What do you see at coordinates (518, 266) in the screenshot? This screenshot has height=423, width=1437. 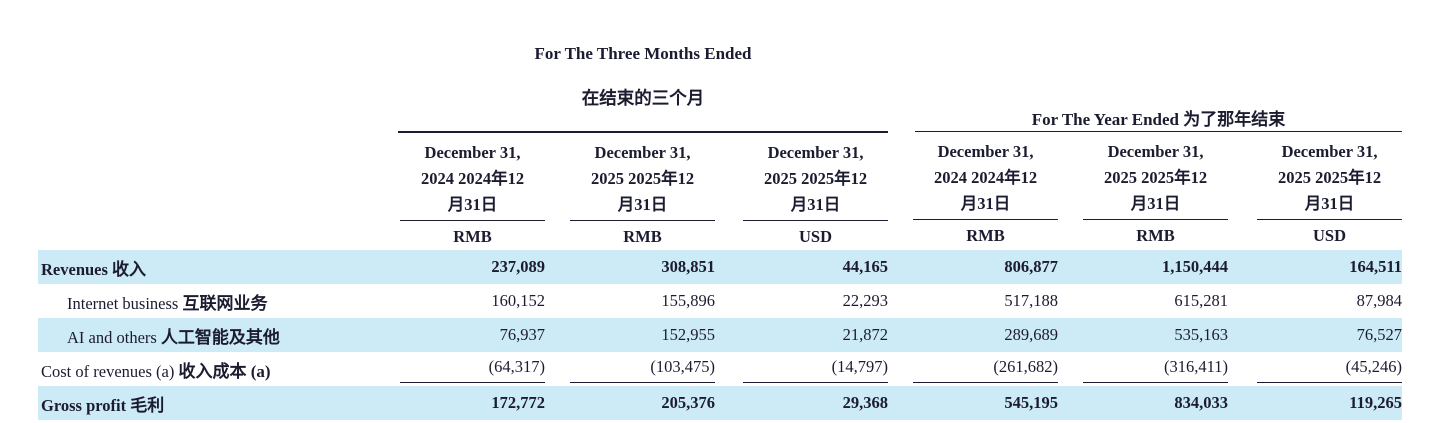 I see `value-text: 237,089` at bounding box center [518, 266].